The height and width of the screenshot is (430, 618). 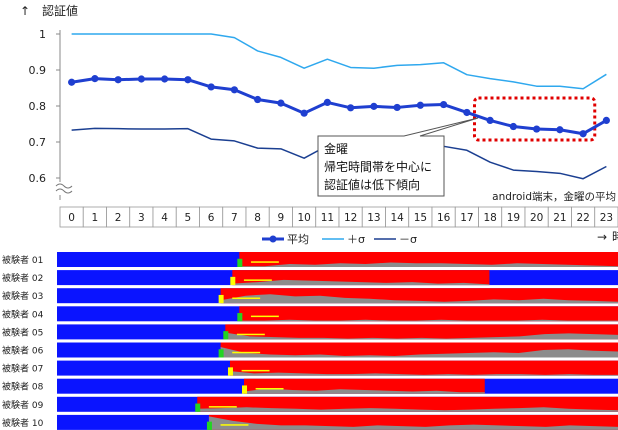 What do you see at coordinates (281, 218) in the screenshot?
I see `x-tick-label: 9` at bounding box center [281, 218].